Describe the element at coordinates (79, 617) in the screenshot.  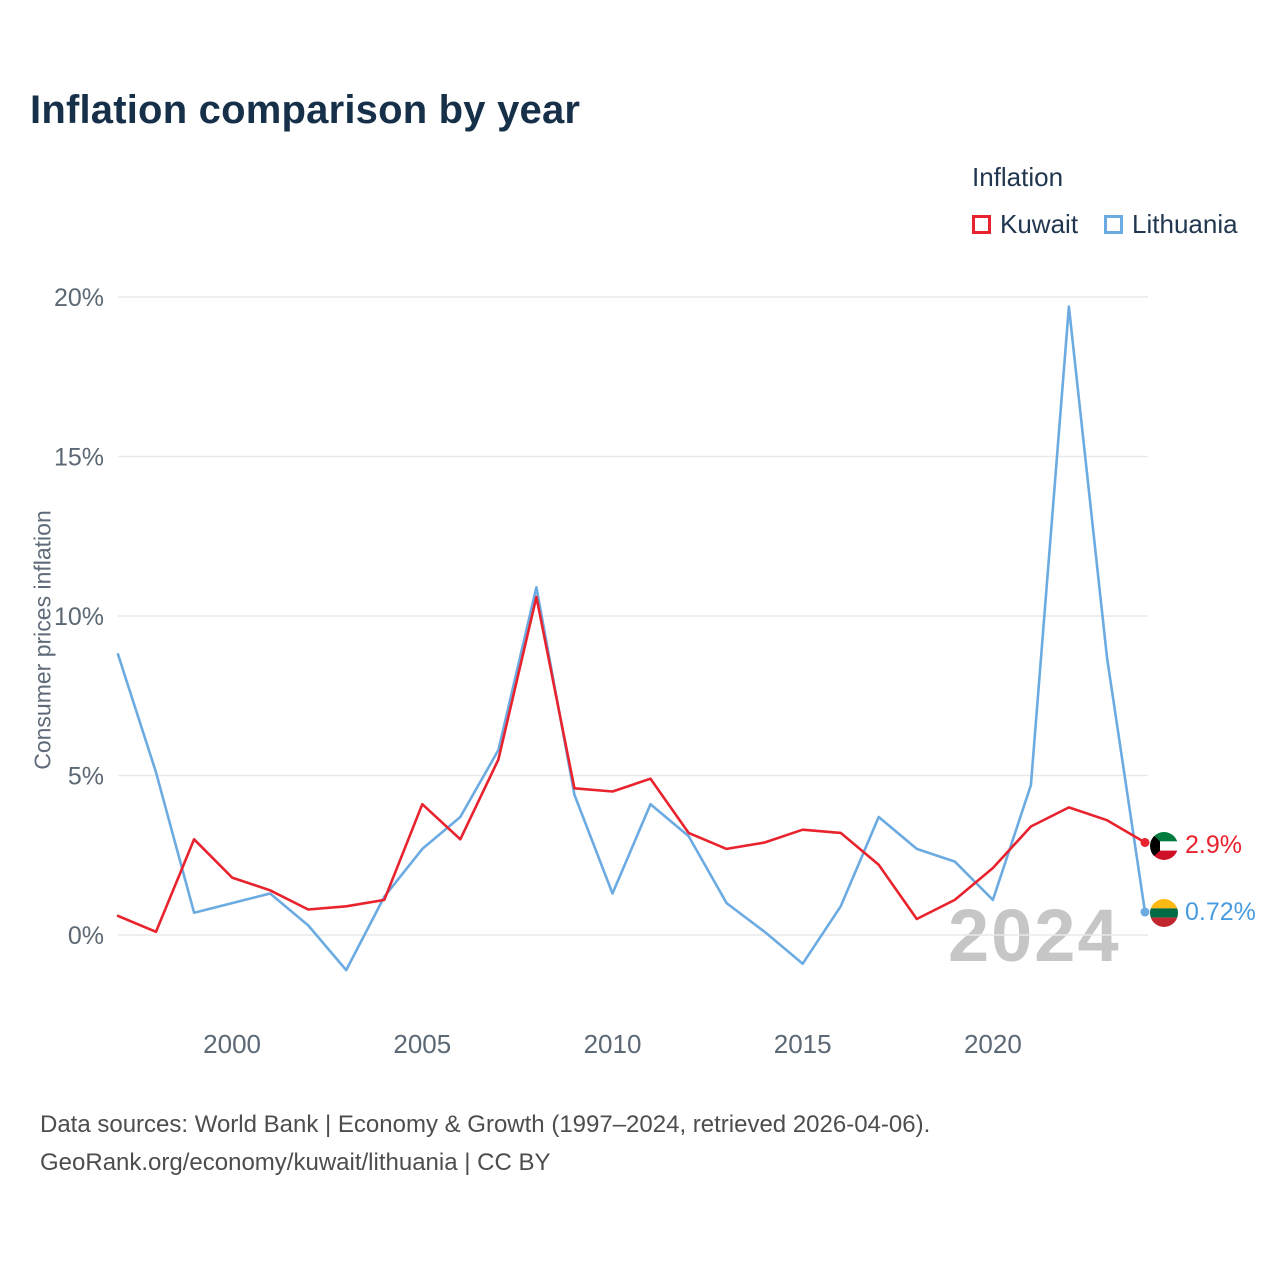
I see `y-tick-label: 10%` at that location.